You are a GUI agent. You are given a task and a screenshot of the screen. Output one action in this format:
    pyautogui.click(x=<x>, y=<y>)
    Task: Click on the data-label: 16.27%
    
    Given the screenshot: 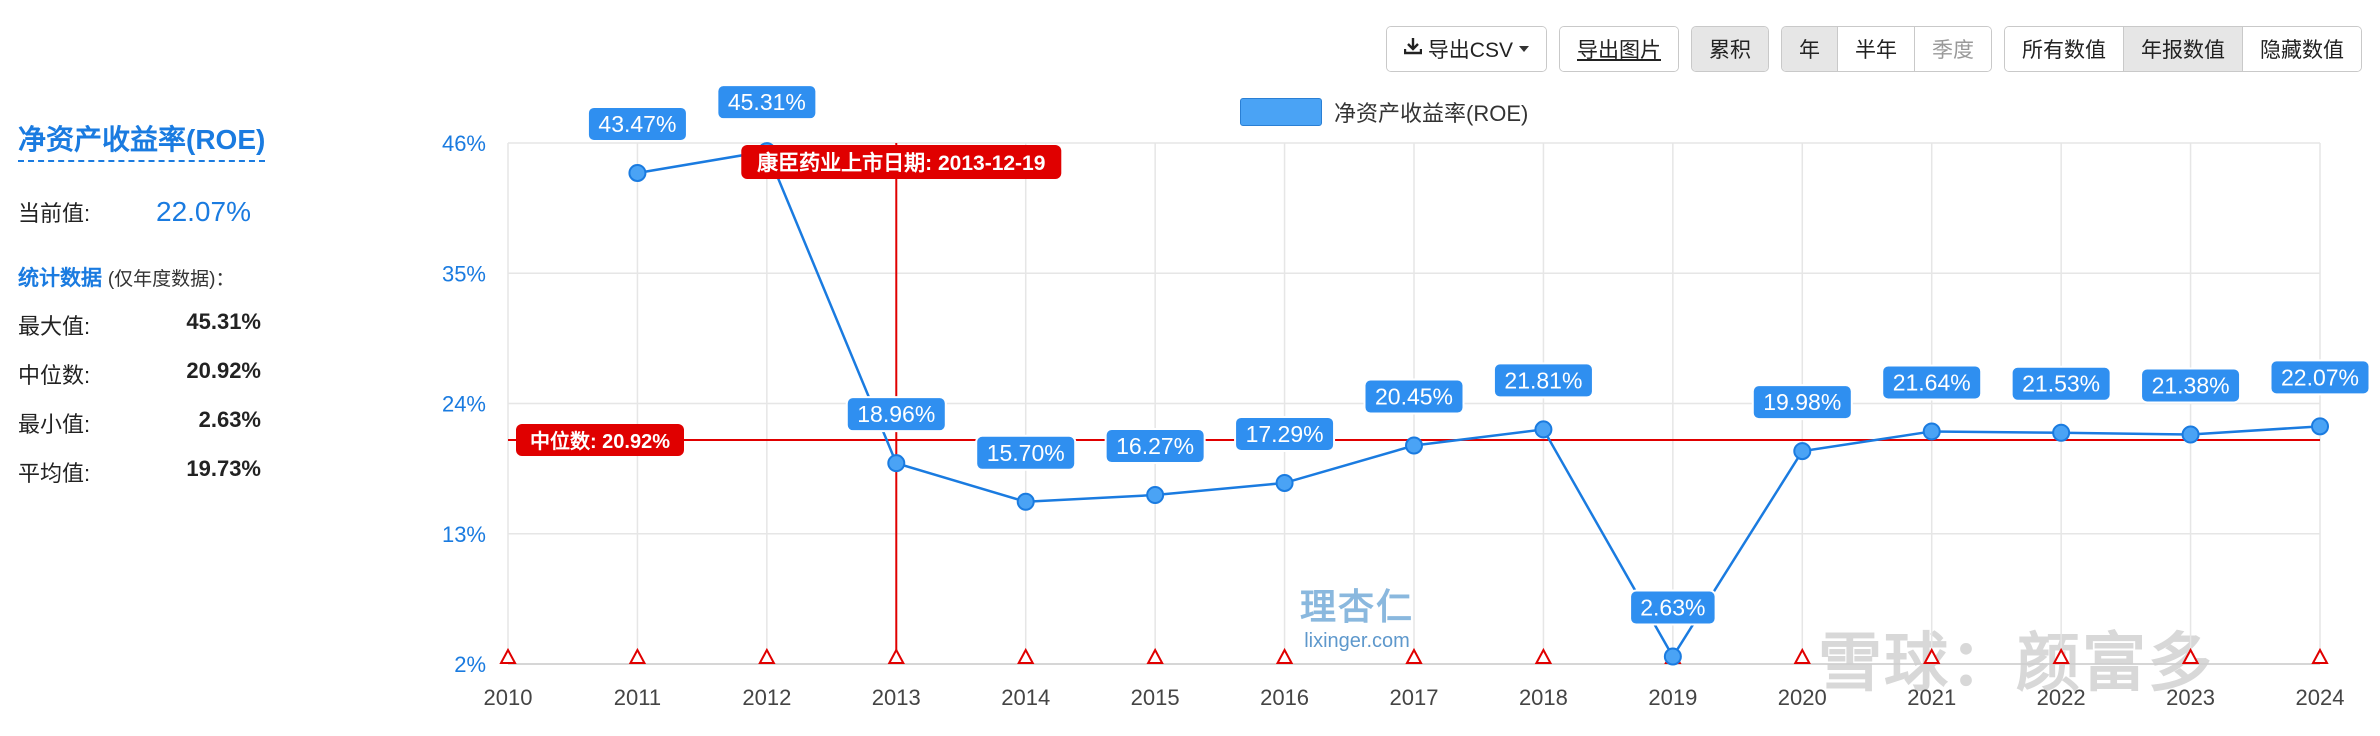 What is the action you would take?
    pyautogui.click(x=1155, y=446)
    